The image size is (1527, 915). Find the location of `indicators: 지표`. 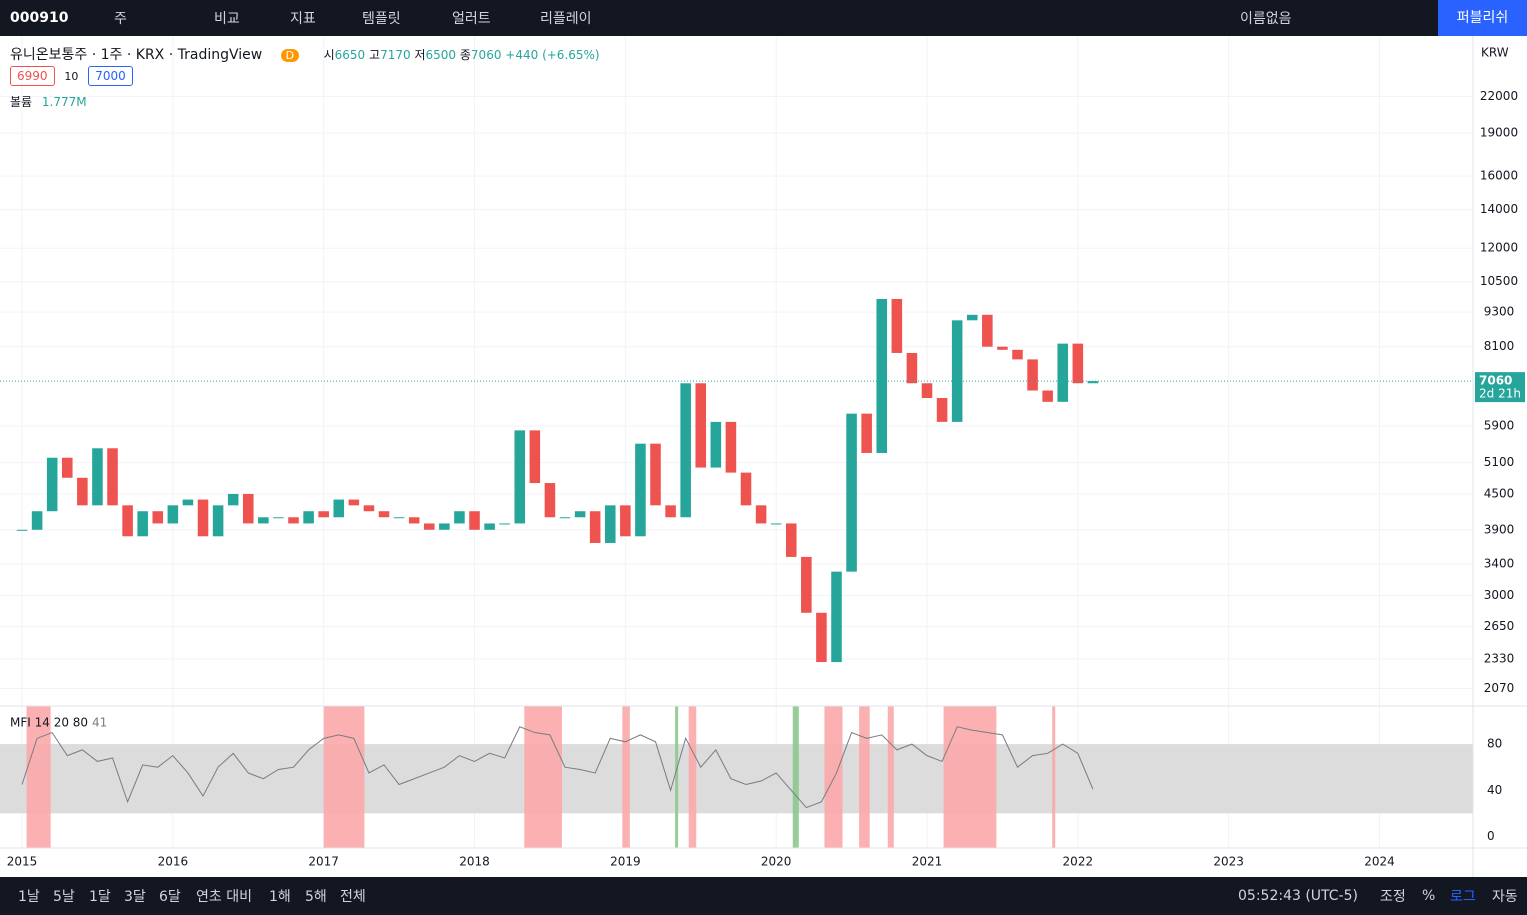

indicators: 지표 is located at coordinates (303, 19).